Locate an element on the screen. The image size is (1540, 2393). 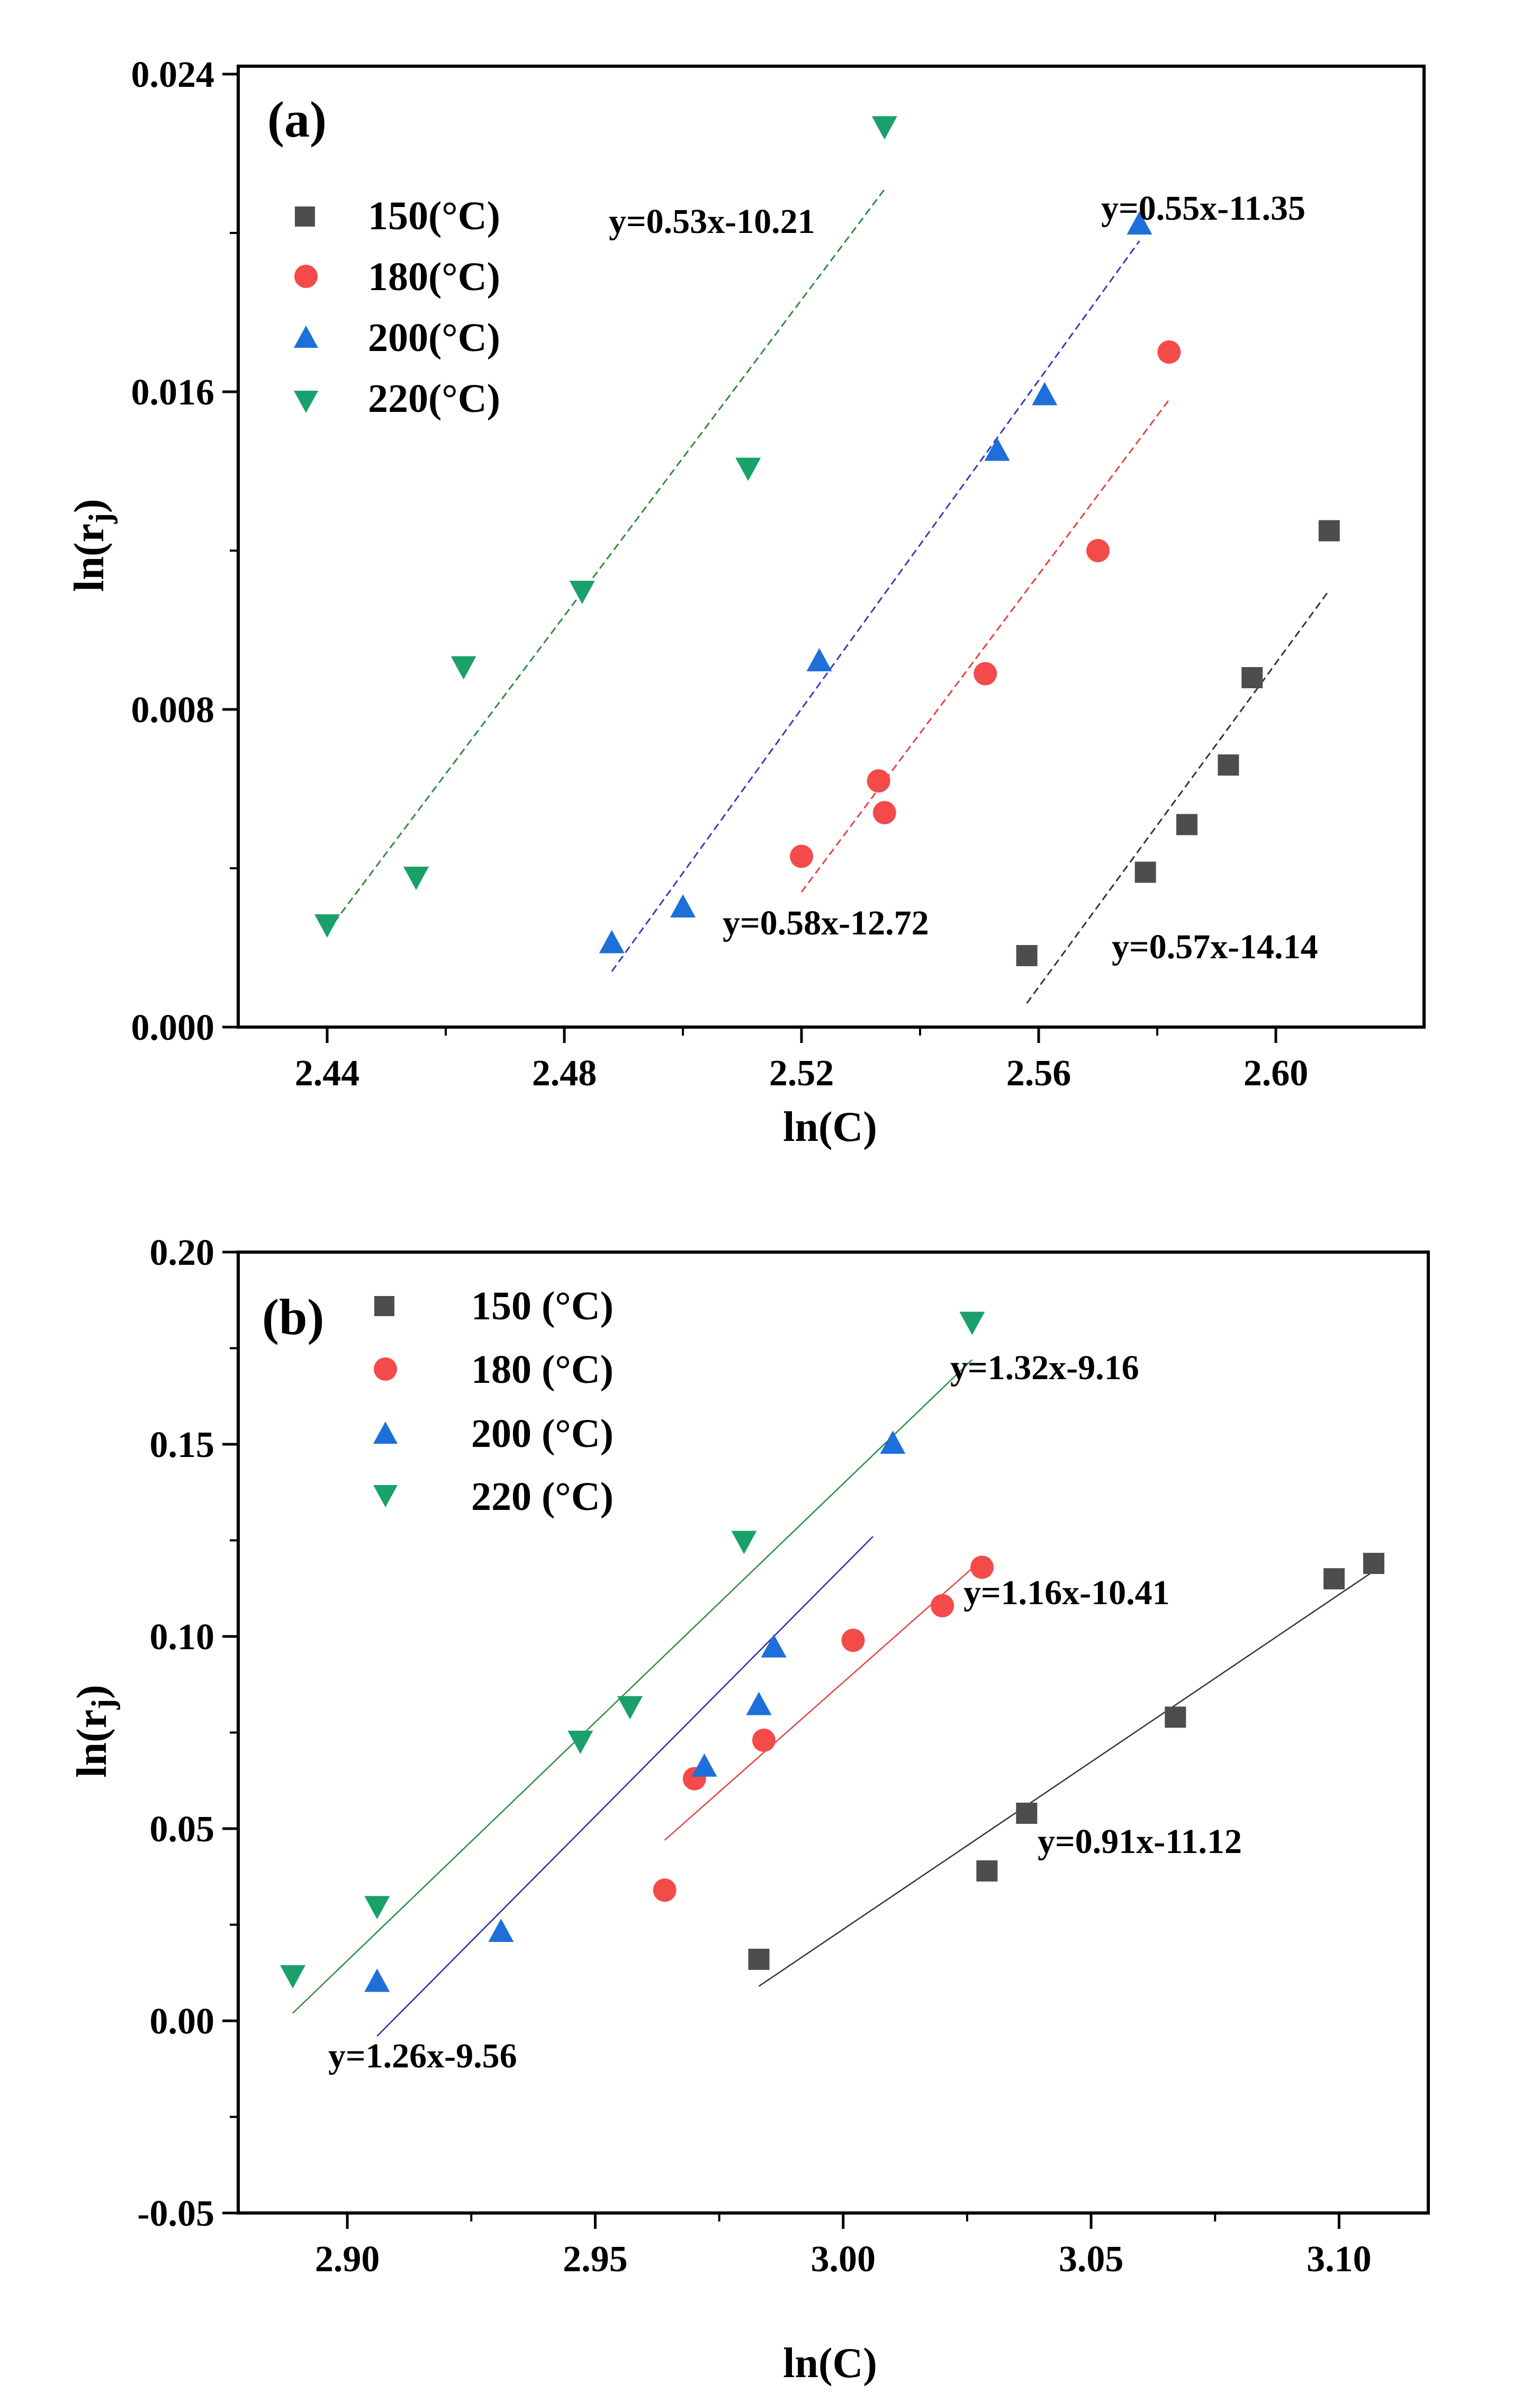
panel-b-x-tick-label: 2.95 is located at coordinates (595, 2259).